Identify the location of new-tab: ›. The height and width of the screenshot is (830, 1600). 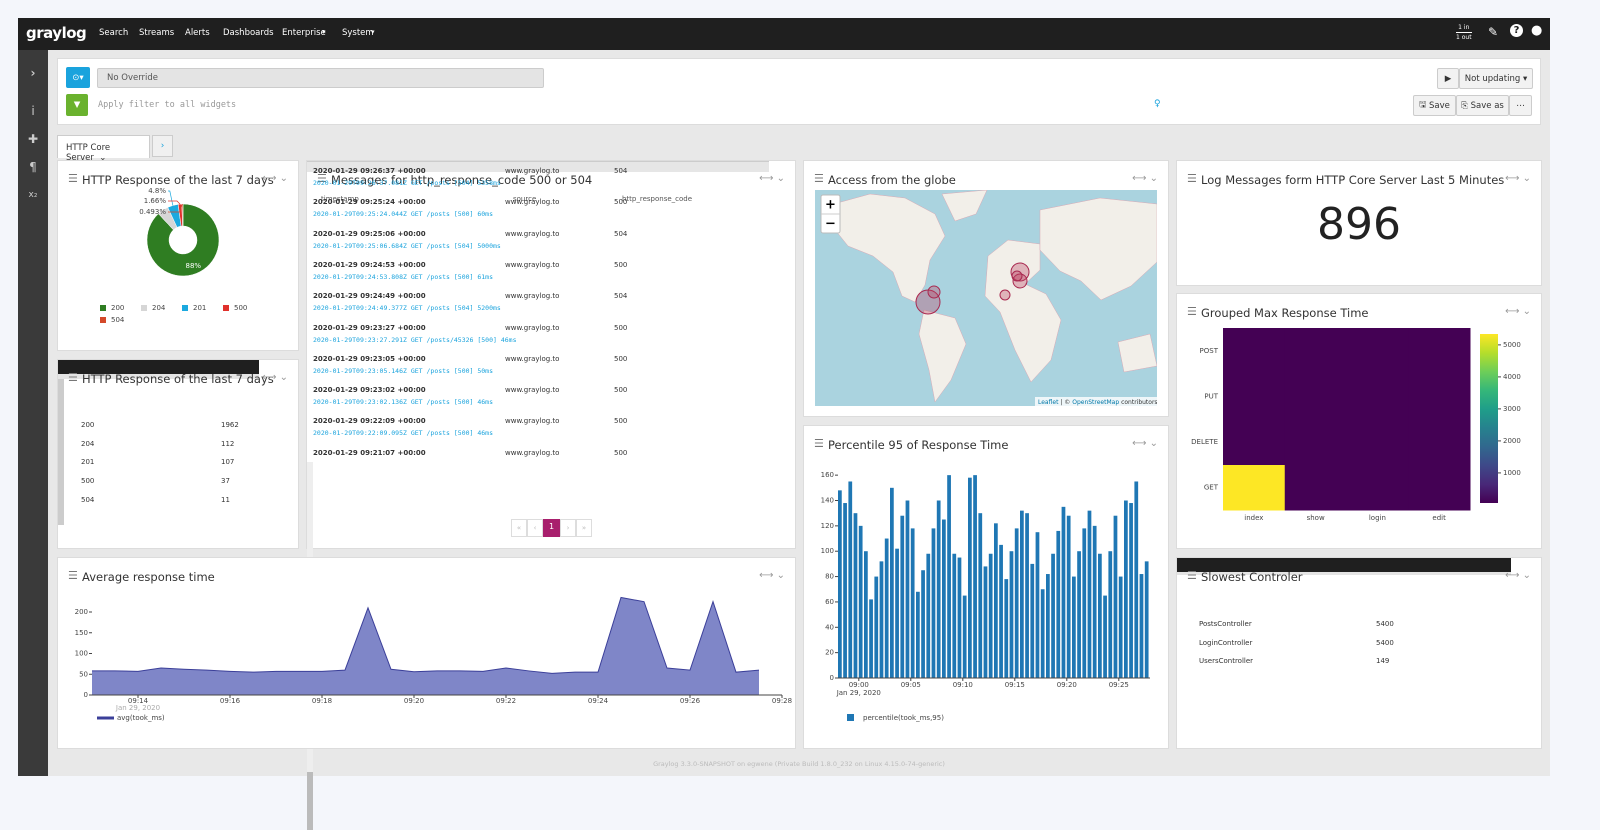
(162, 146).